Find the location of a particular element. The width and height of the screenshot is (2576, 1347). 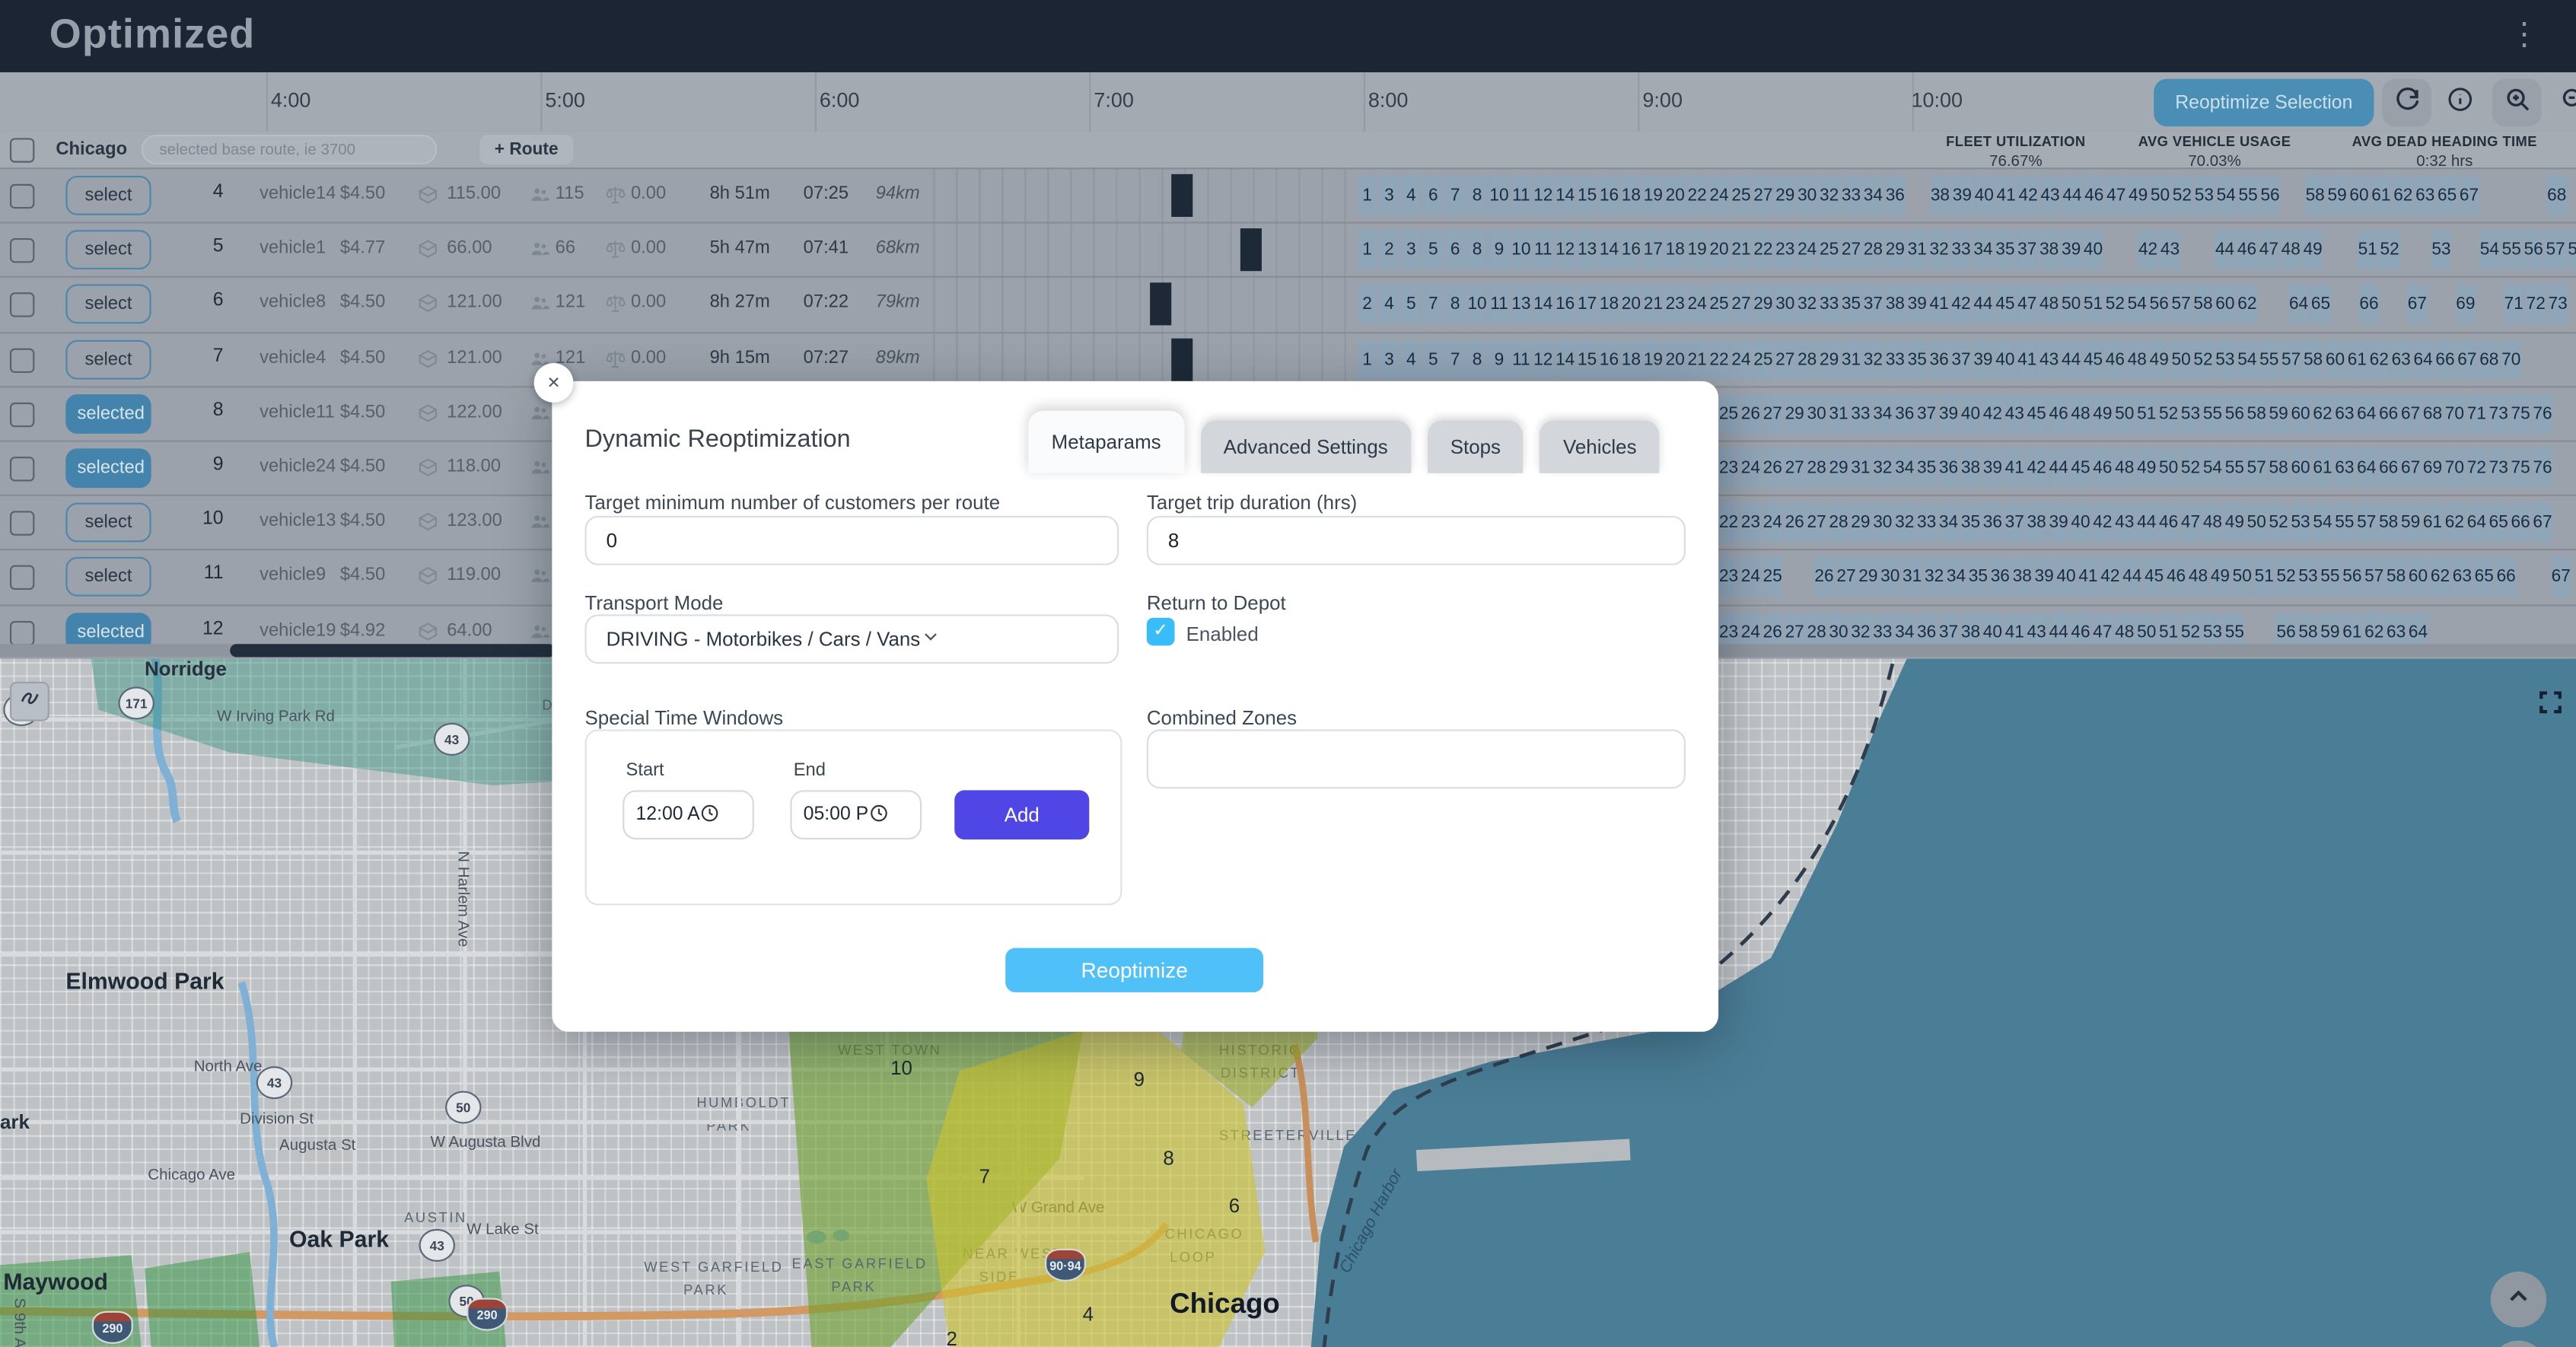

horizontal-scrollbar-thumb is located at coordinates (393, 651).